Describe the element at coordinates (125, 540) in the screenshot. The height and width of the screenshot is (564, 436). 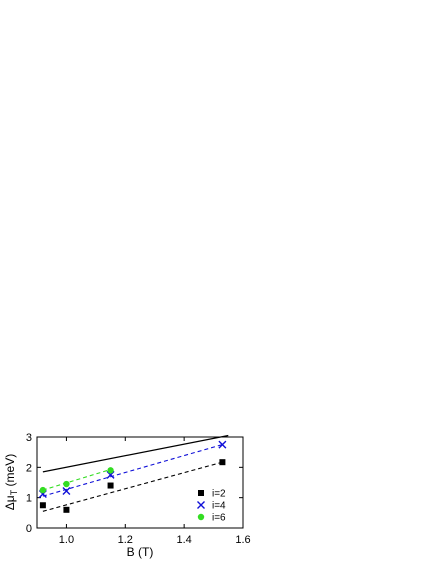
I see `x-tick-label: 1.2` at that location.